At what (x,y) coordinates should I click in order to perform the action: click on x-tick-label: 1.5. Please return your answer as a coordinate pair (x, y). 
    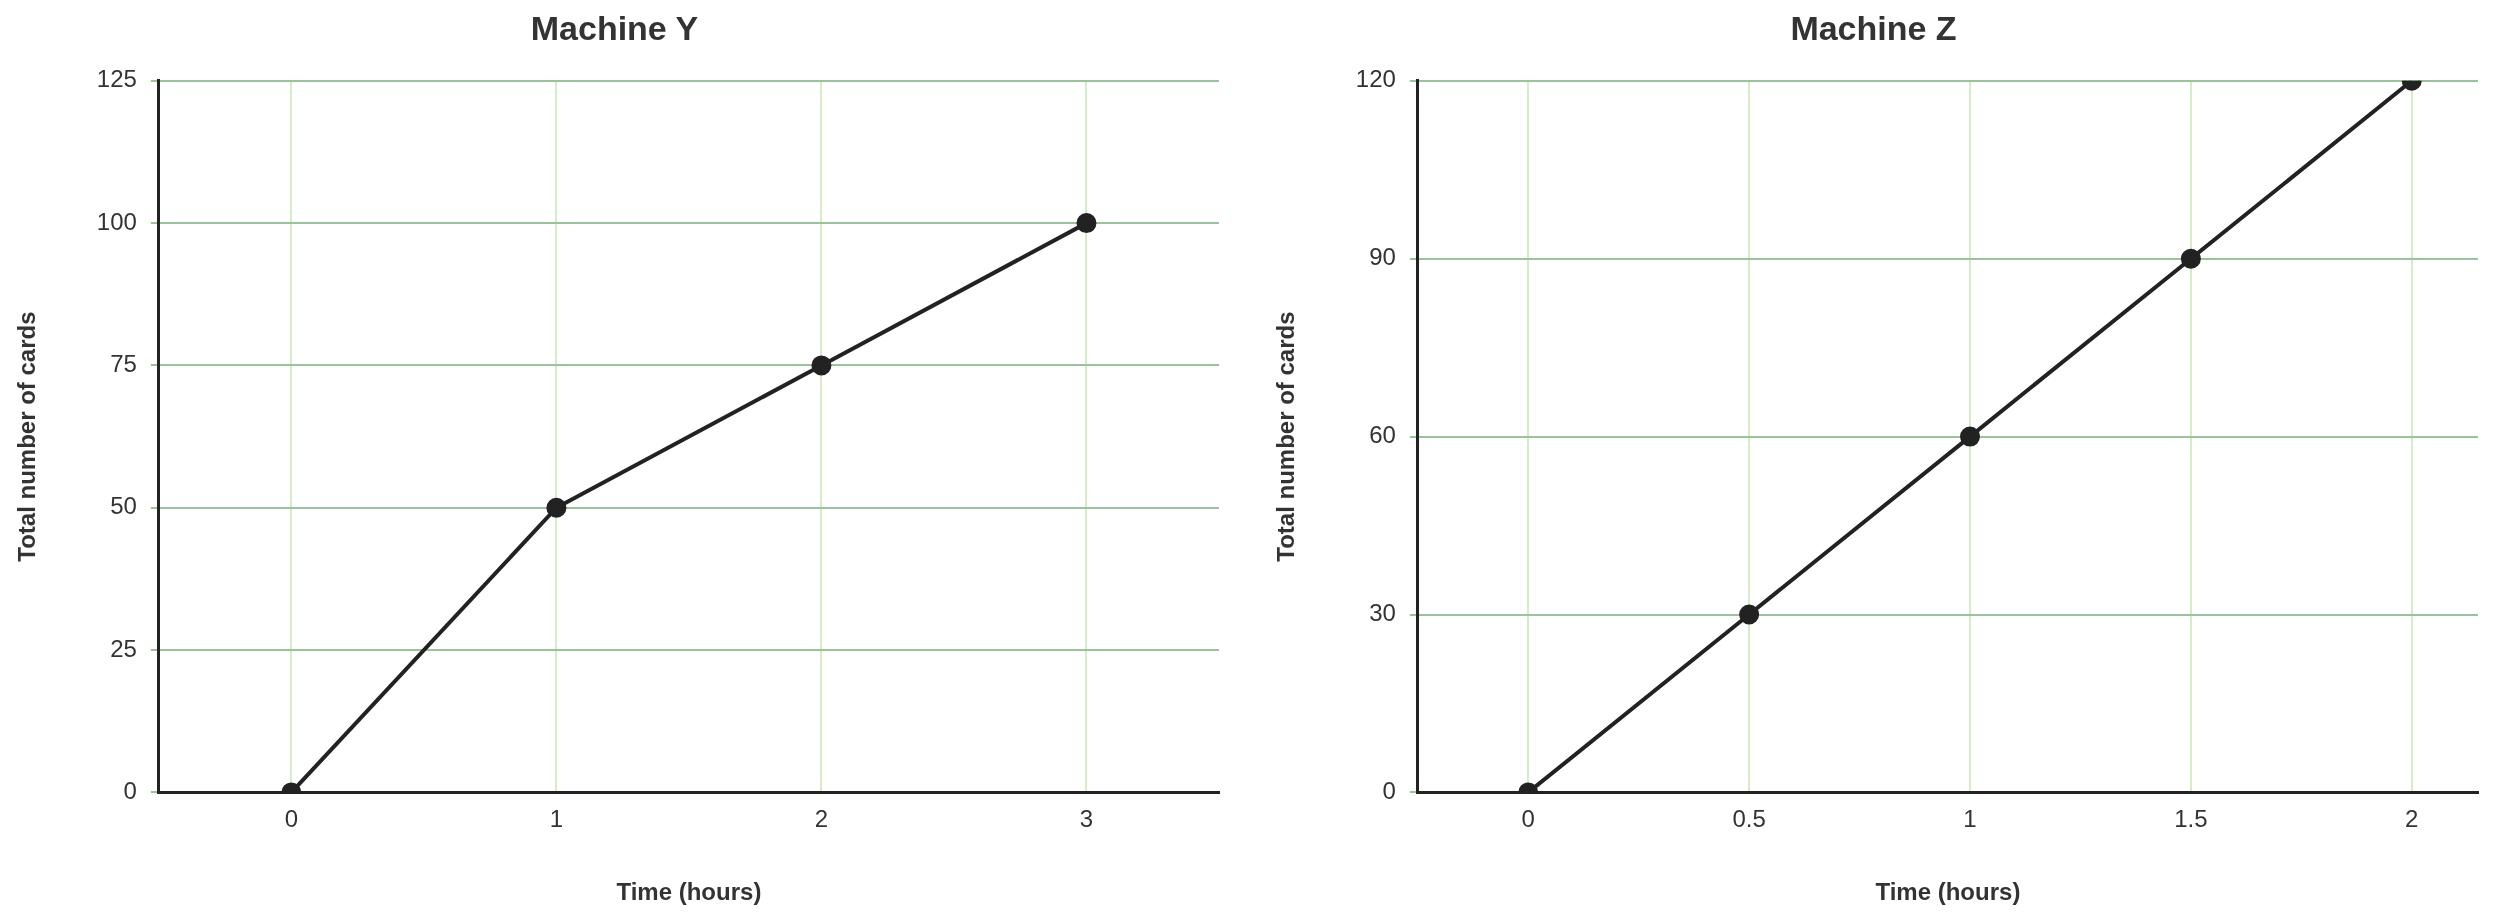
    Looking at the image, I should click on (2191, 819).